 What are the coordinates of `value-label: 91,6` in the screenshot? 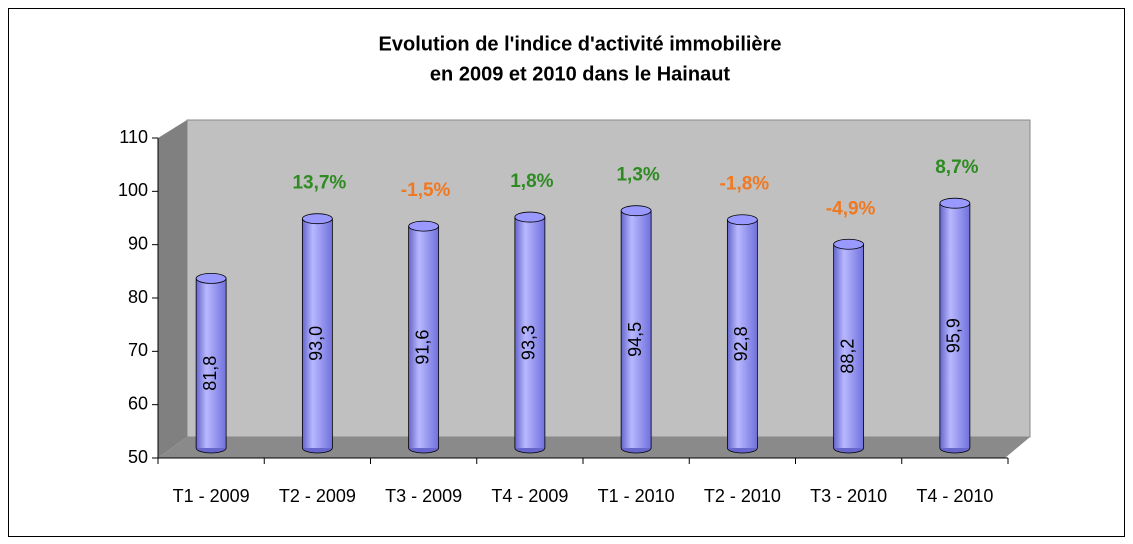 It's located at (422, 347).